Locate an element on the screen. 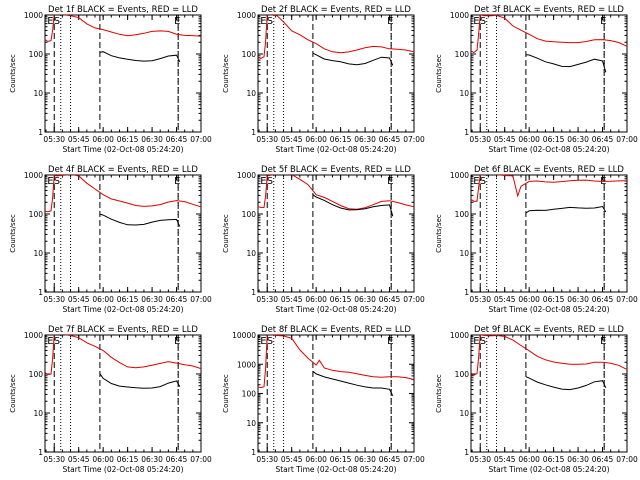 This screenshot has width=640, height=480. chart-title: Det 2f BLACK = Events, RED = LLD is located at coordinates (336, 10).